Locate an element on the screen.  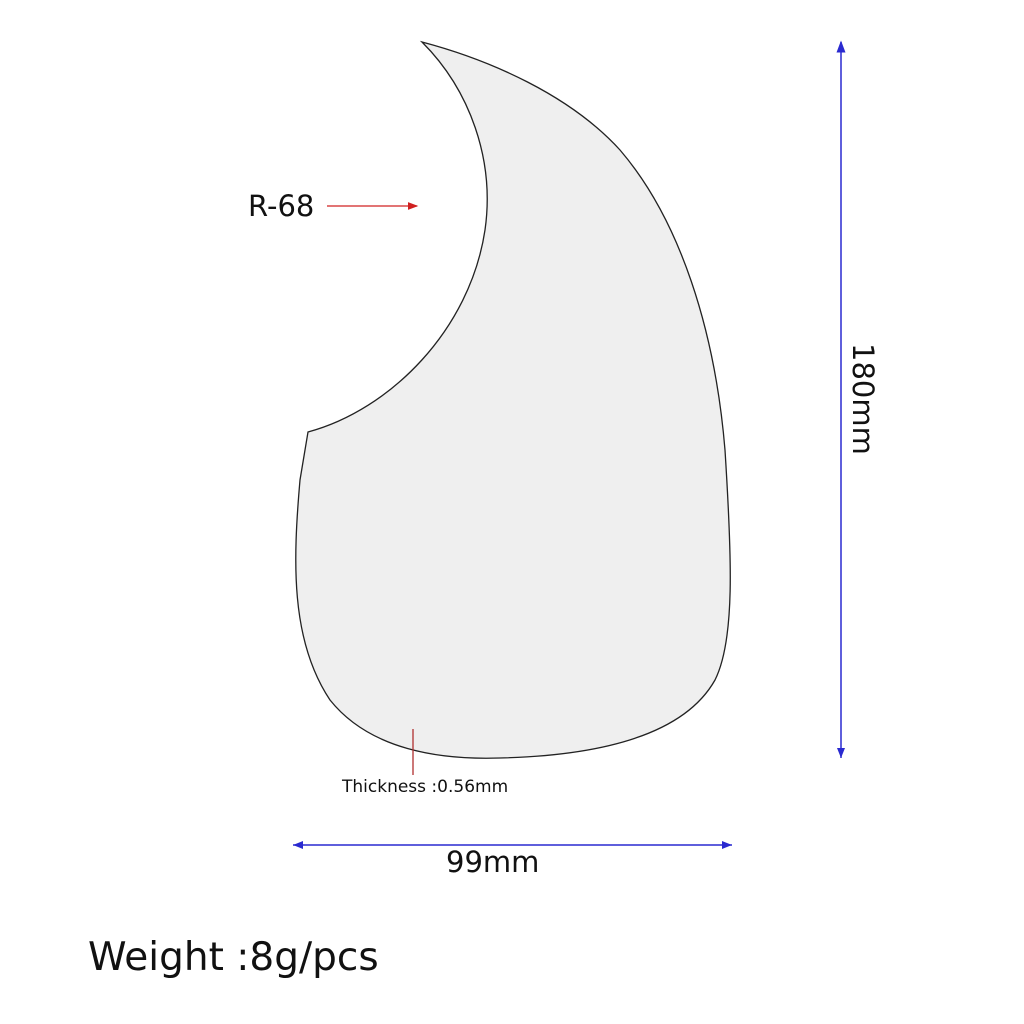
height-label: 180mm is located at coordinates (863, 399).